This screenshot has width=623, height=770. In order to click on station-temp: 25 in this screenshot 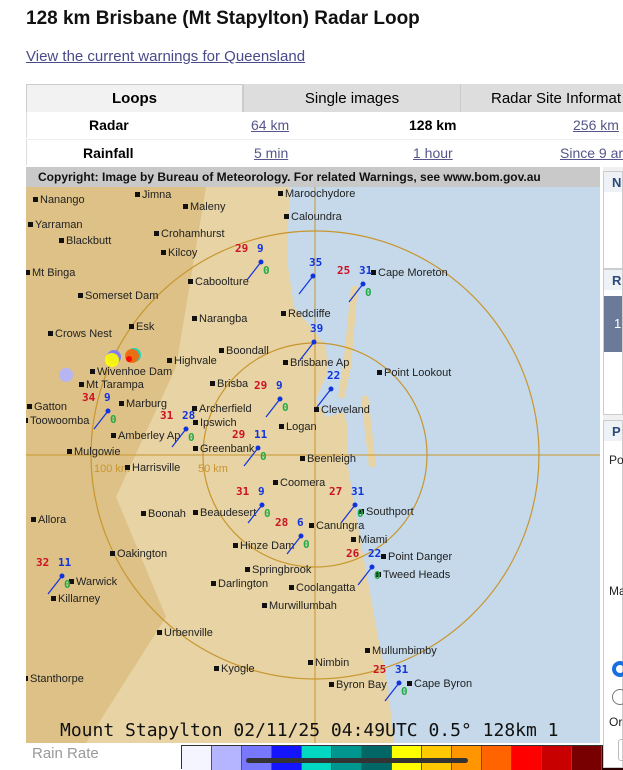, I will do `click(343, 270)`.